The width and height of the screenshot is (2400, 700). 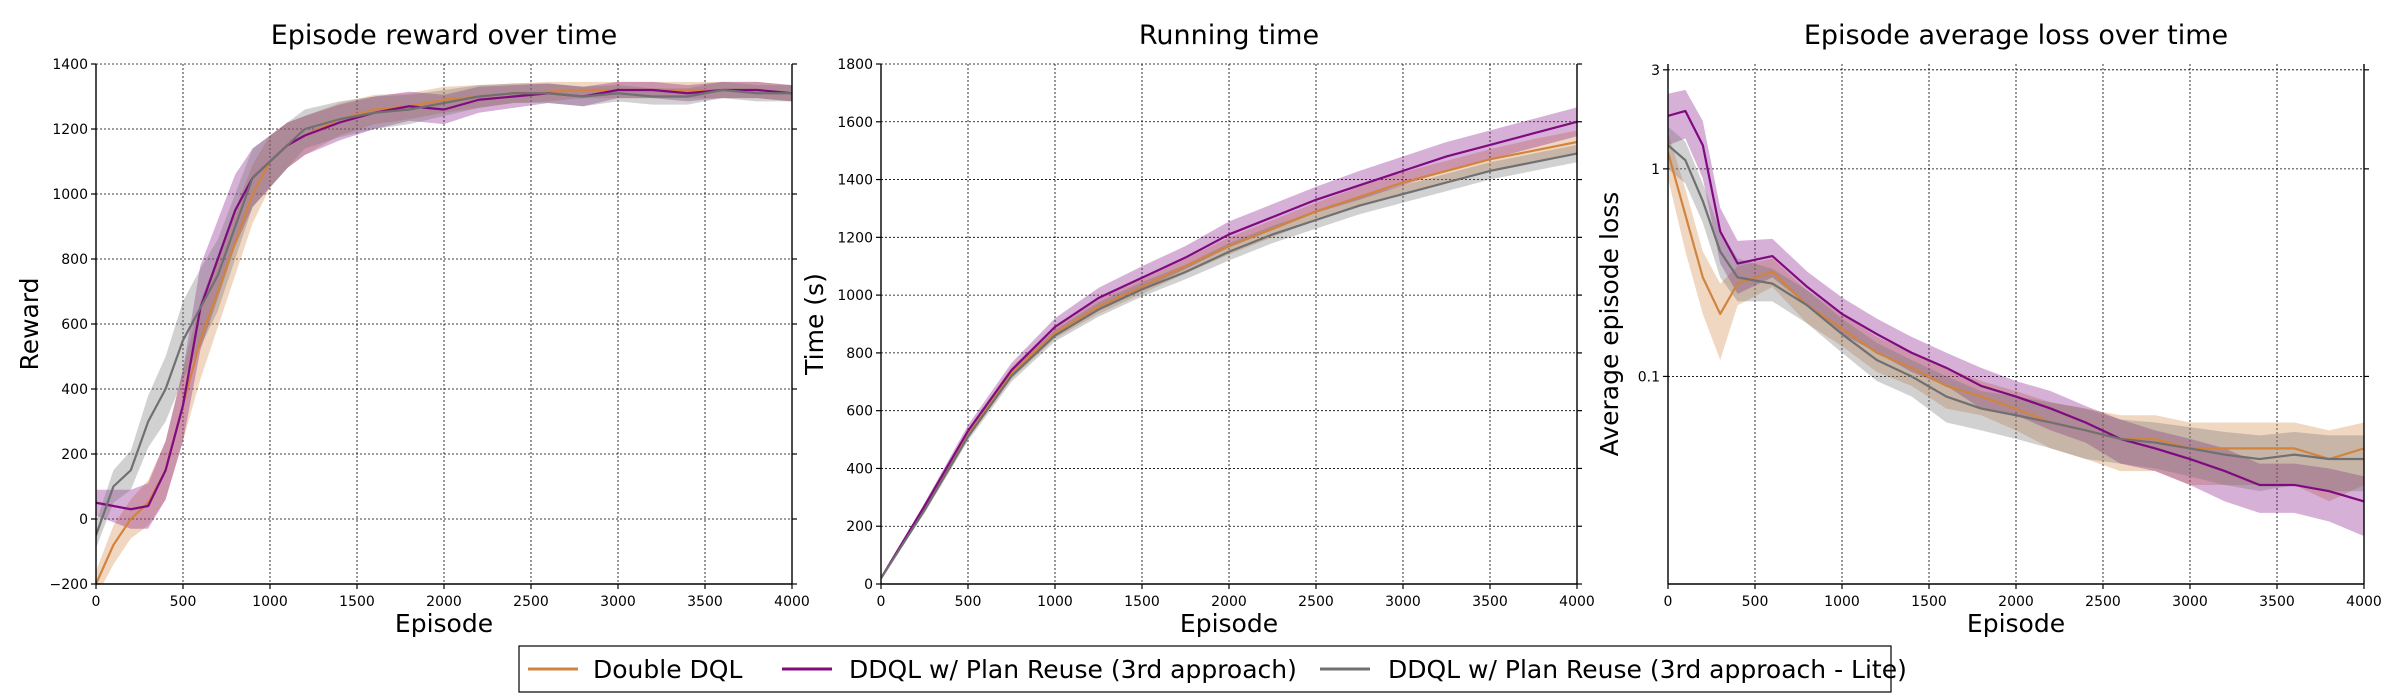 I want to click on legend-box, so click(x=1205, y=669).